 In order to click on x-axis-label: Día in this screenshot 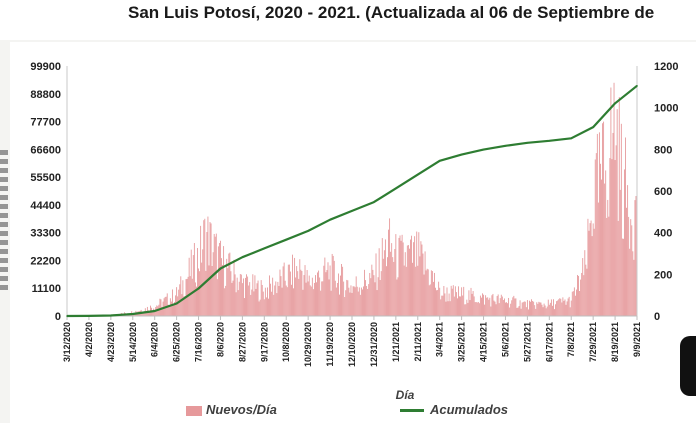, I will do `click(405, 395)`.